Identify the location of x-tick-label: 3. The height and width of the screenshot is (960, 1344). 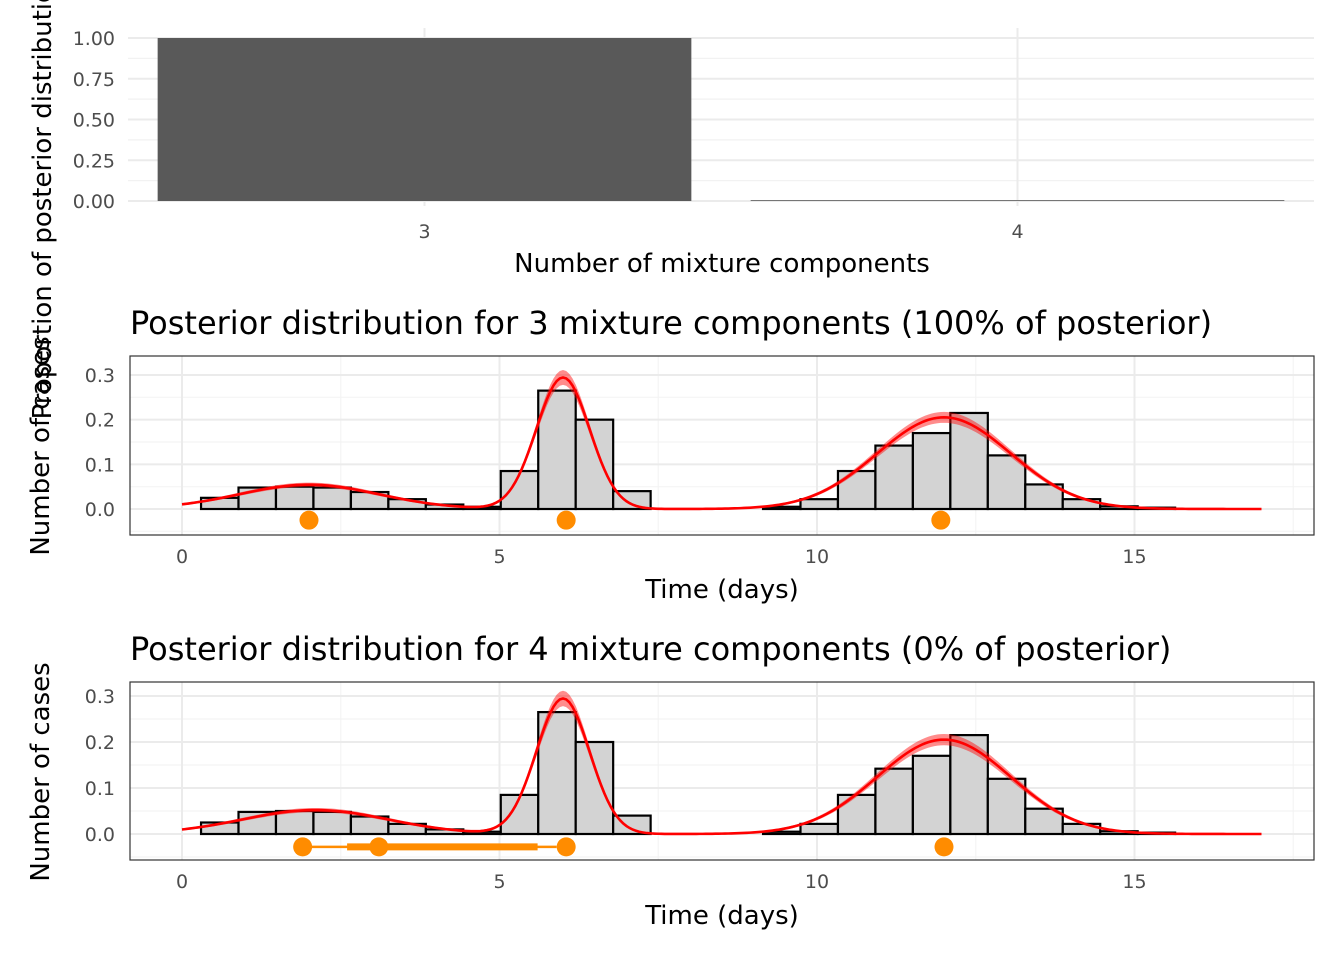
(424, 232).